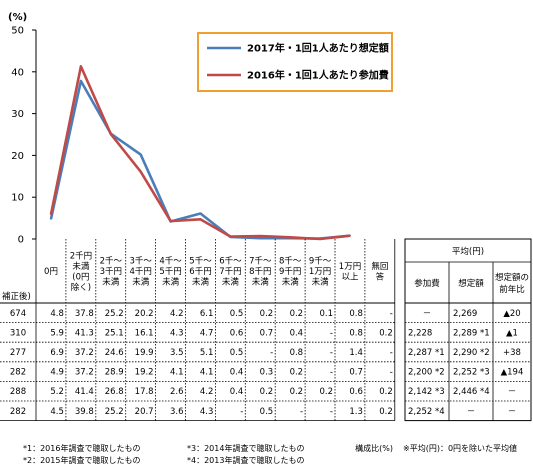  What do you see at coordinates (114, 392) in the screenshot?
I see `table-cell: 26.8` at bounding box center [114, 392].